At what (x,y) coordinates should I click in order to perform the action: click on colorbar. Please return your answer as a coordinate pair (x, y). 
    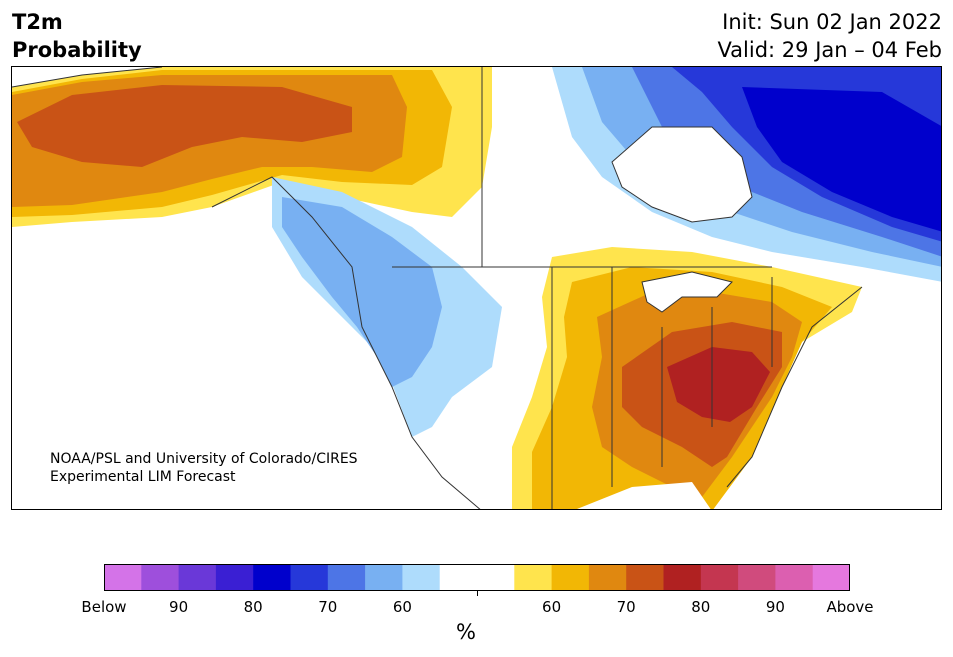
    Looking at the image, I should click on (477, 577).